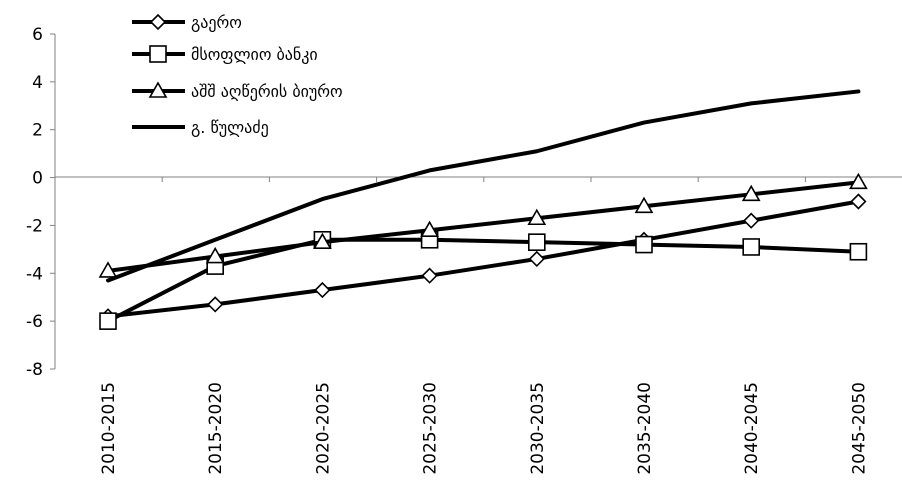 The image size is (902, 502). I want to click on x-tick-label: 2045-2050, so click(859, 428).